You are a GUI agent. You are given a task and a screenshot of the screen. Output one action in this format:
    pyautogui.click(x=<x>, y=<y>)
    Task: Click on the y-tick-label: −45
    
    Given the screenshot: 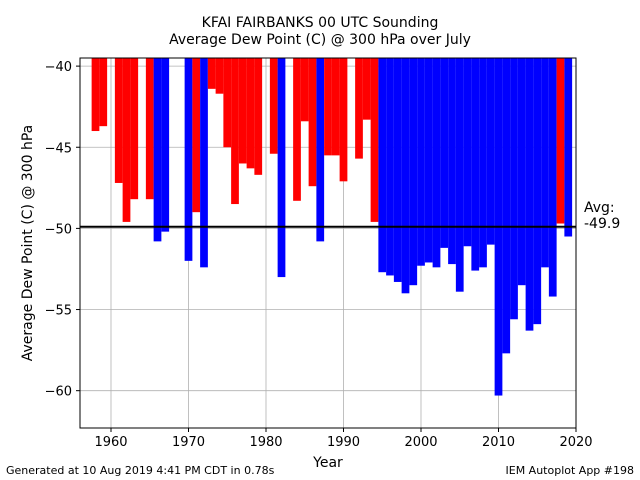 What is the action you would take?
    pyautogui.click(x=58, y=148)
    